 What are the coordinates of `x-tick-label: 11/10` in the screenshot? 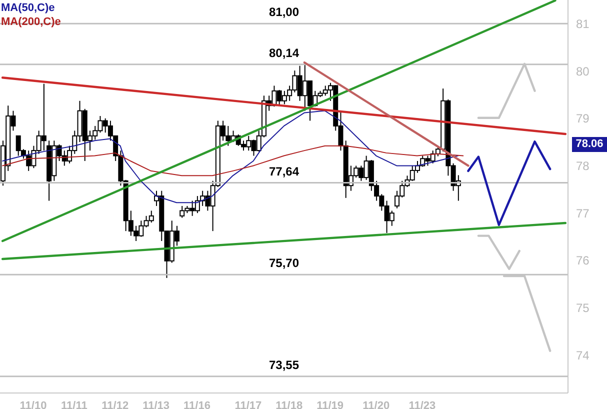 It's located at (33, 404).